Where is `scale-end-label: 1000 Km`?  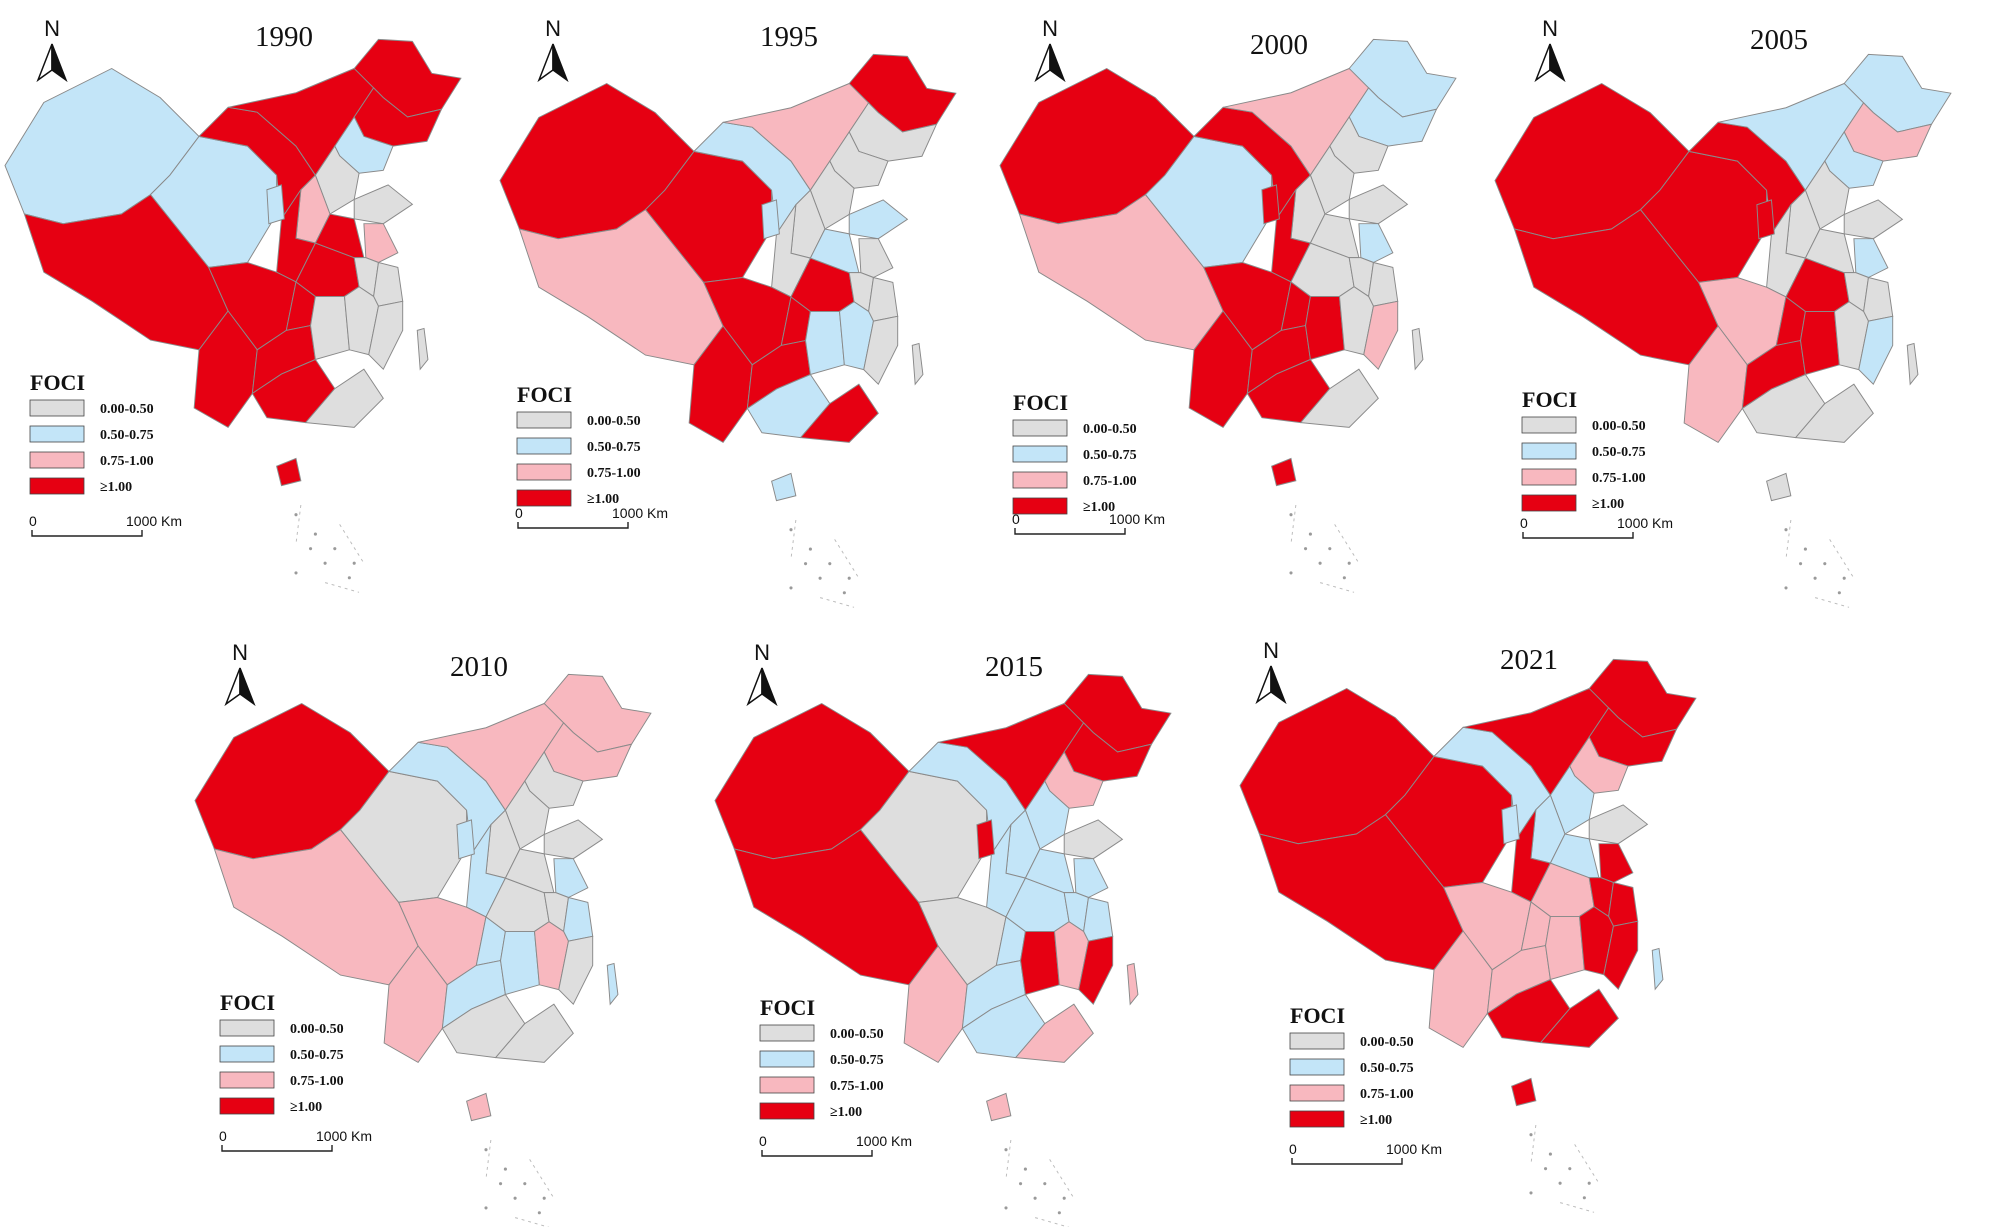 scale-end-label: 1000 Km is located at coordinates (1414, 1149).